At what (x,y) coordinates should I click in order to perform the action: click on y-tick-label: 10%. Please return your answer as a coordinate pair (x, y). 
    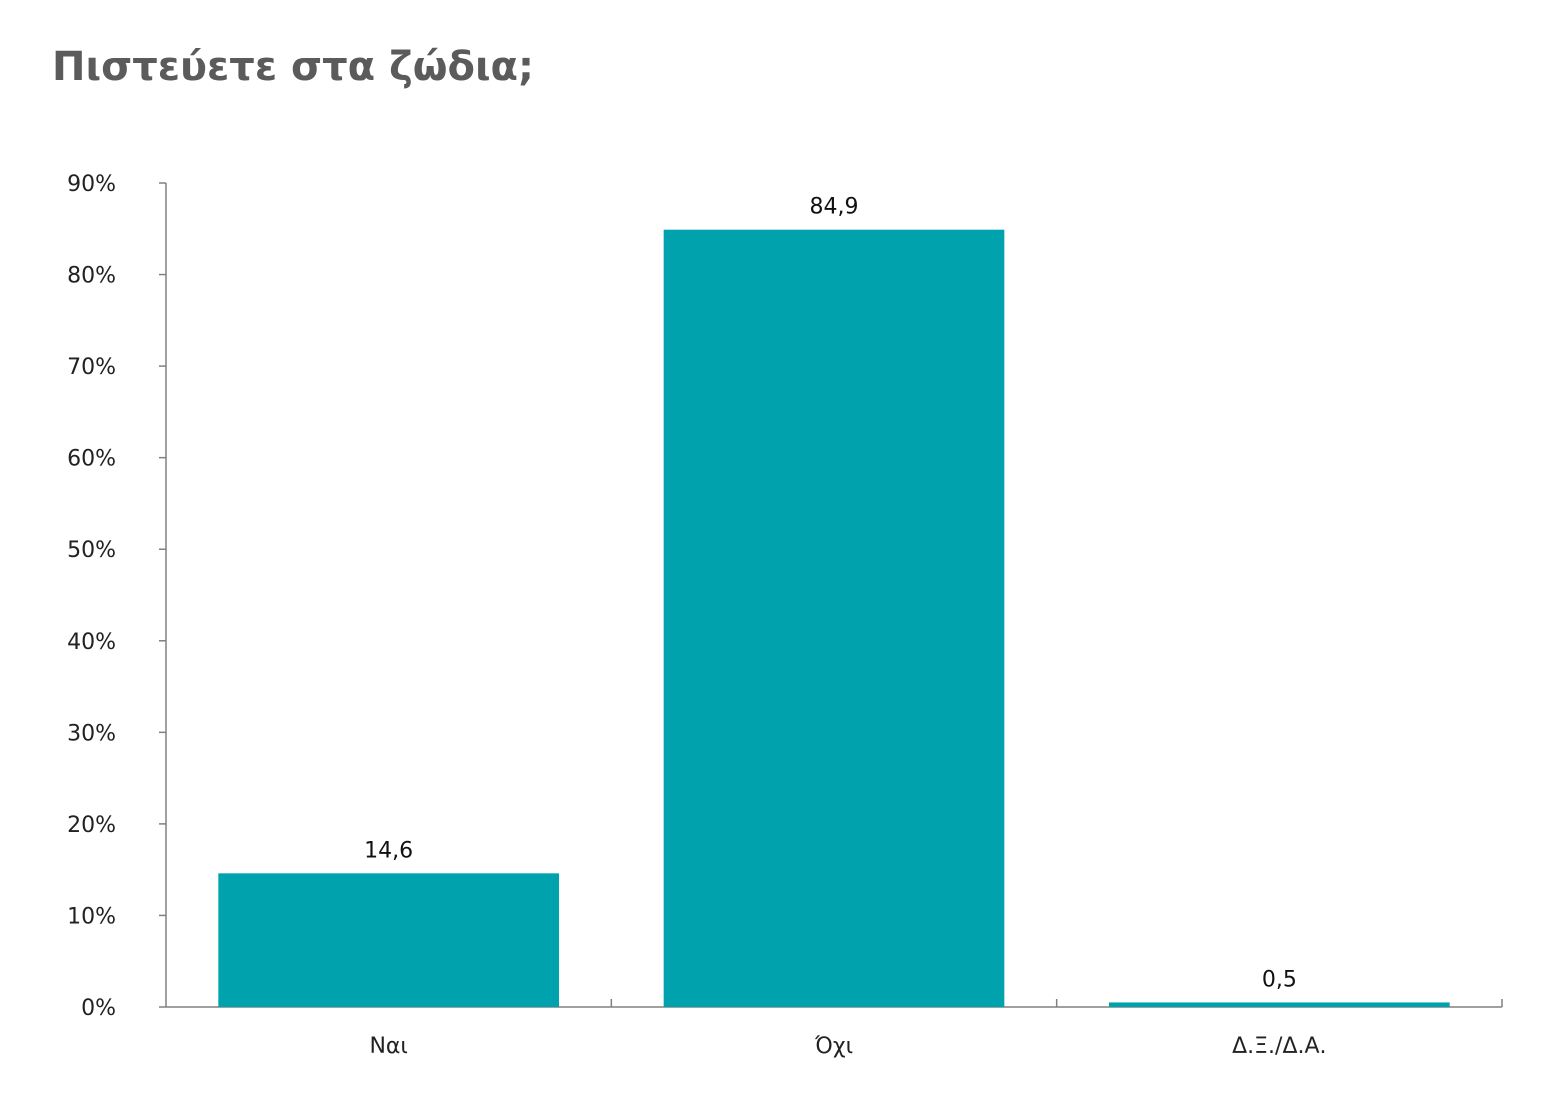
    Looking at the image, I should click on (91, 916).